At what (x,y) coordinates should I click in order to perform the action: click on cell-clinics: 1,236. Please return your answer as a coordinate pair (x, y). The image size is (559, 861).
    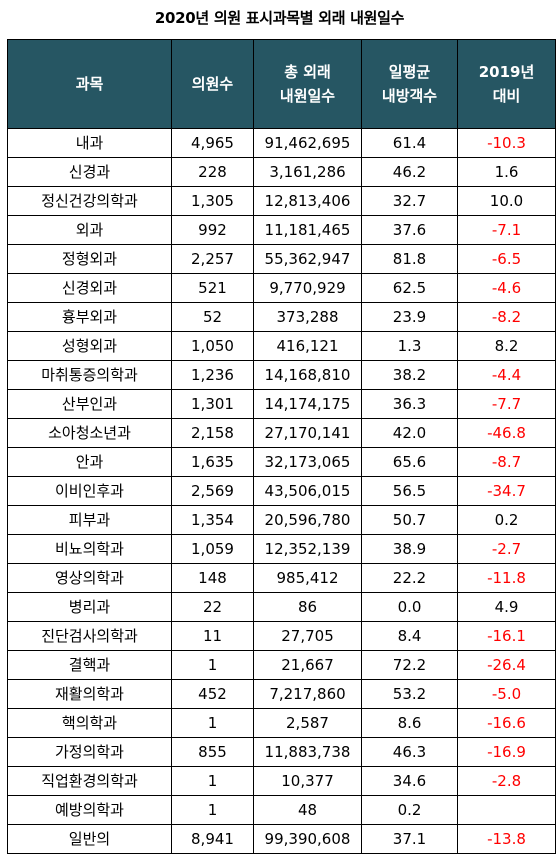
    Looking at the image, I should click on (212, 375).